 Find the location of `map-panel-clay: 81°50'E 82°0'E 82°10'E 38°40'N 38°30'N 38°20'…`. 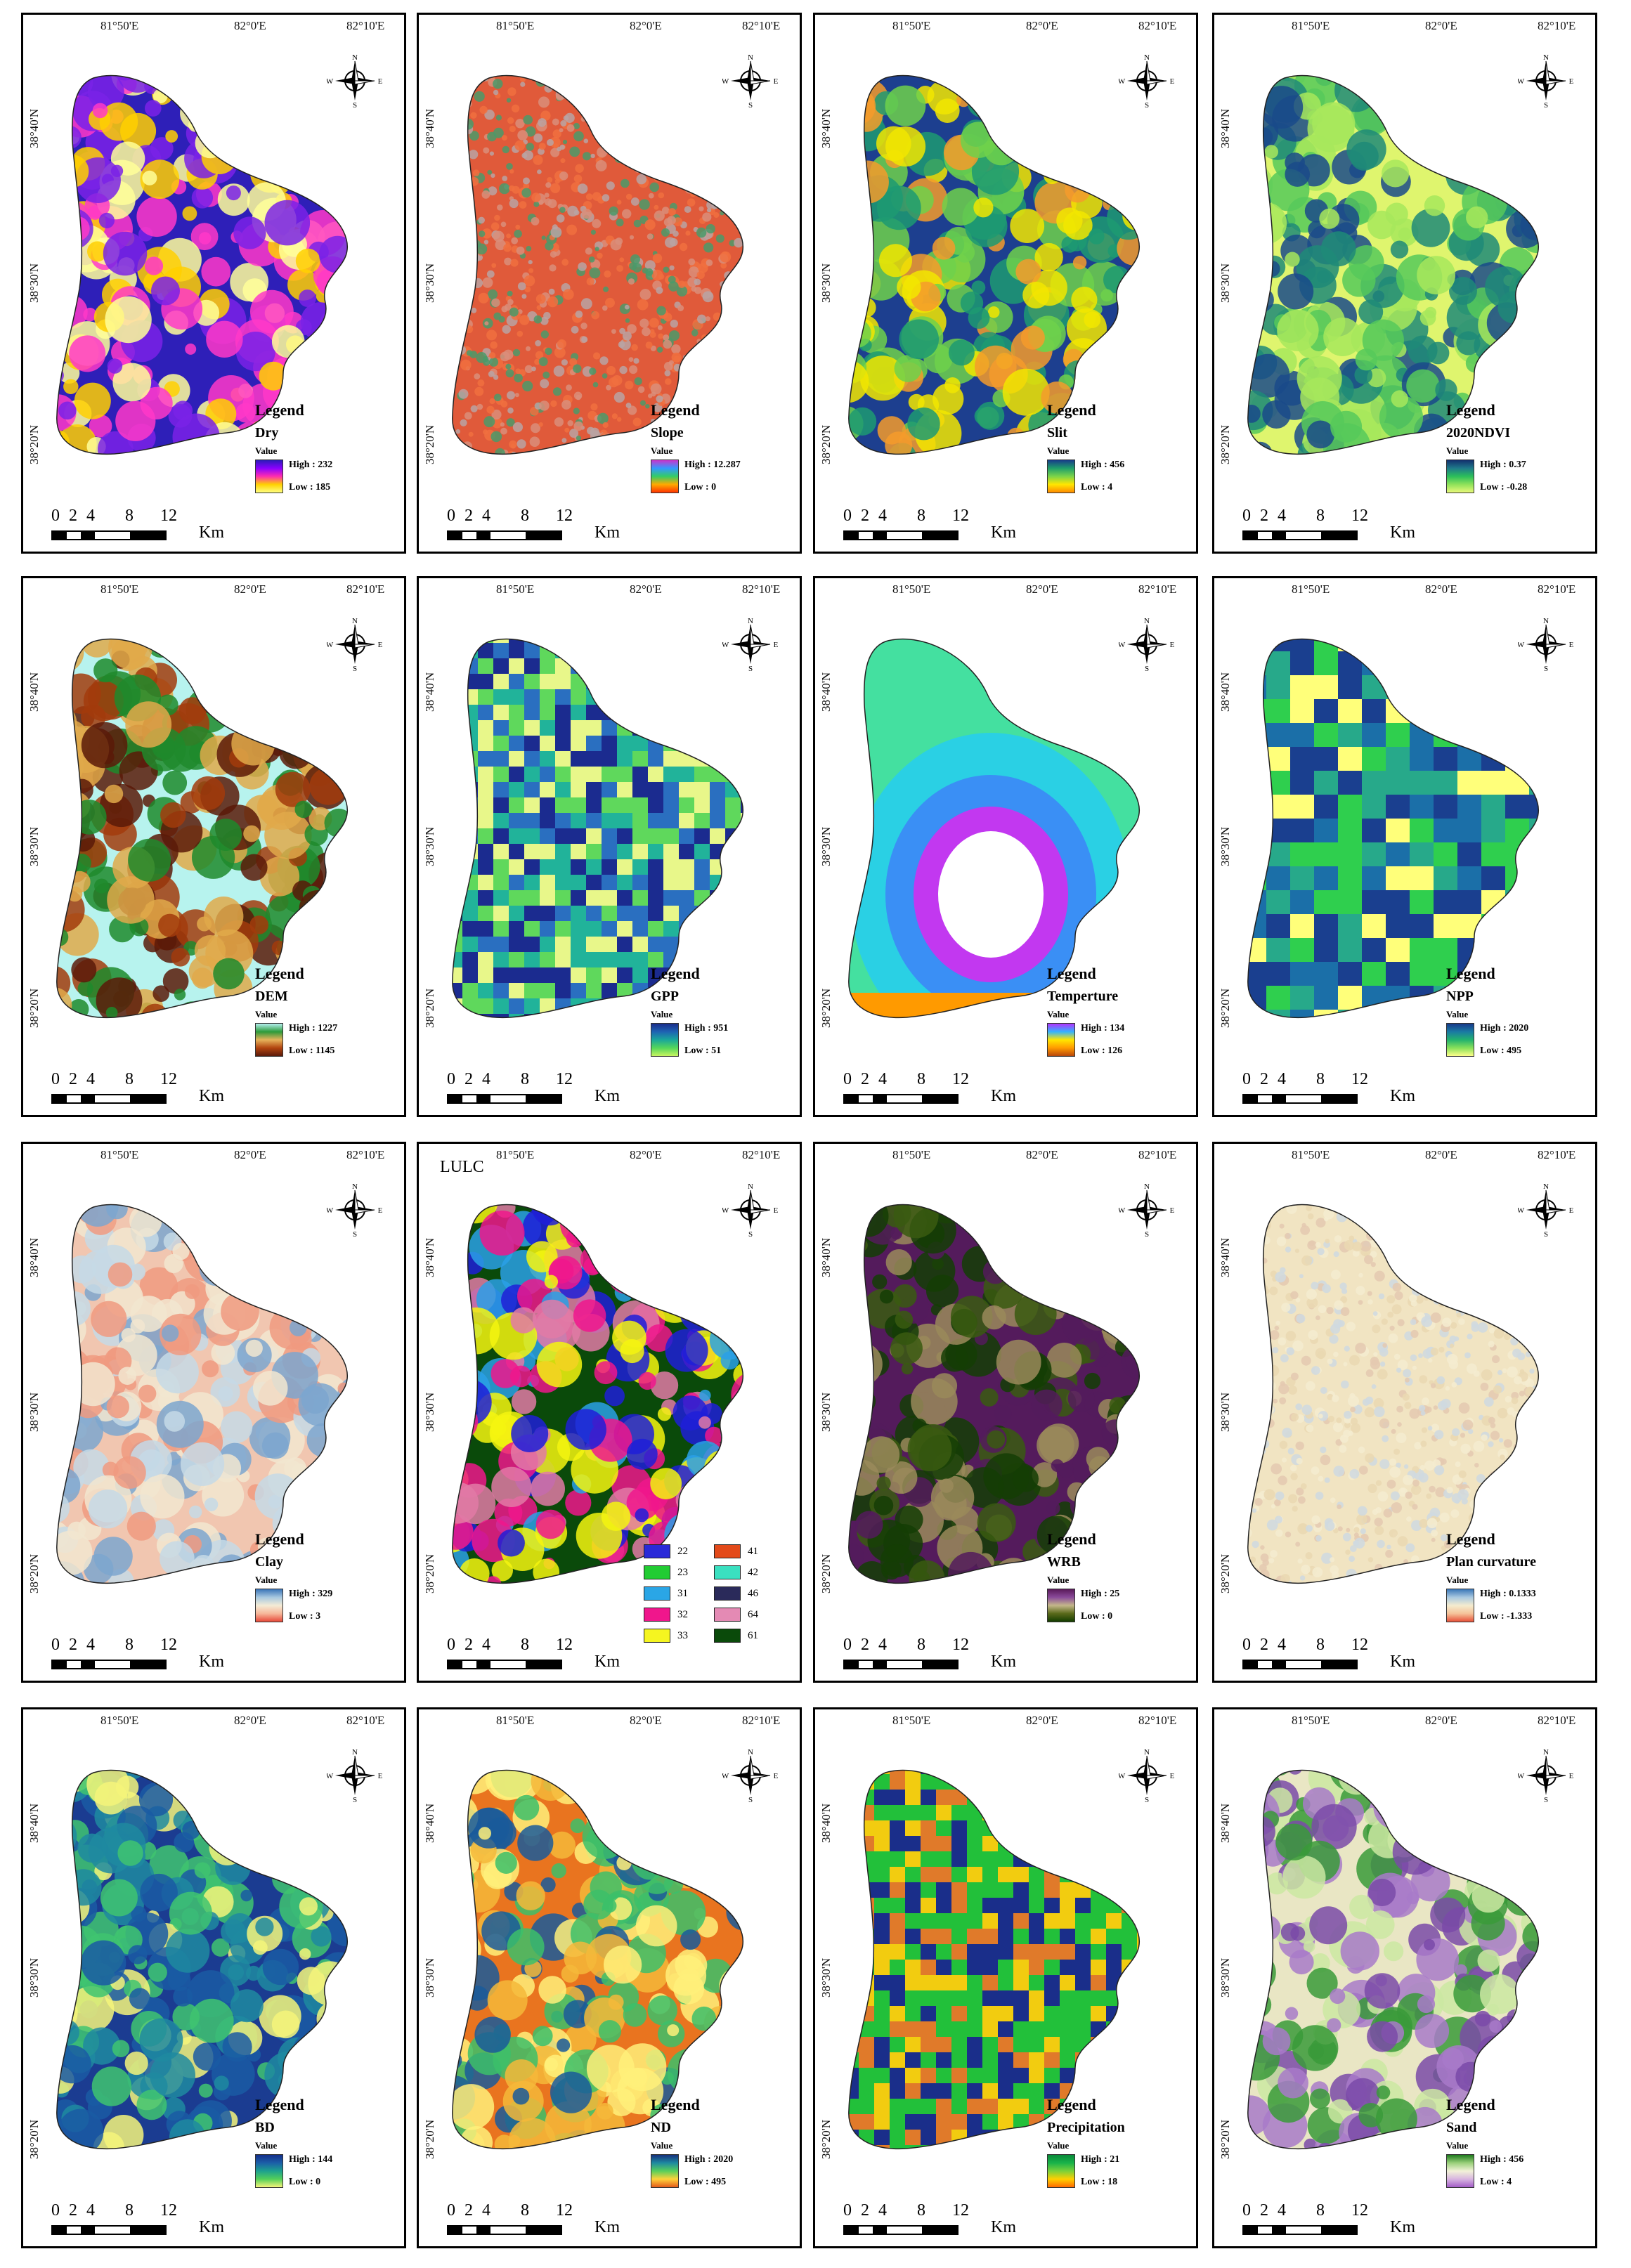

map-panel-clay: 81°50'E 82°0'E 82°10'E 38°40'N 38°30'N 38°20'… is located at coordinates (214, 1412).